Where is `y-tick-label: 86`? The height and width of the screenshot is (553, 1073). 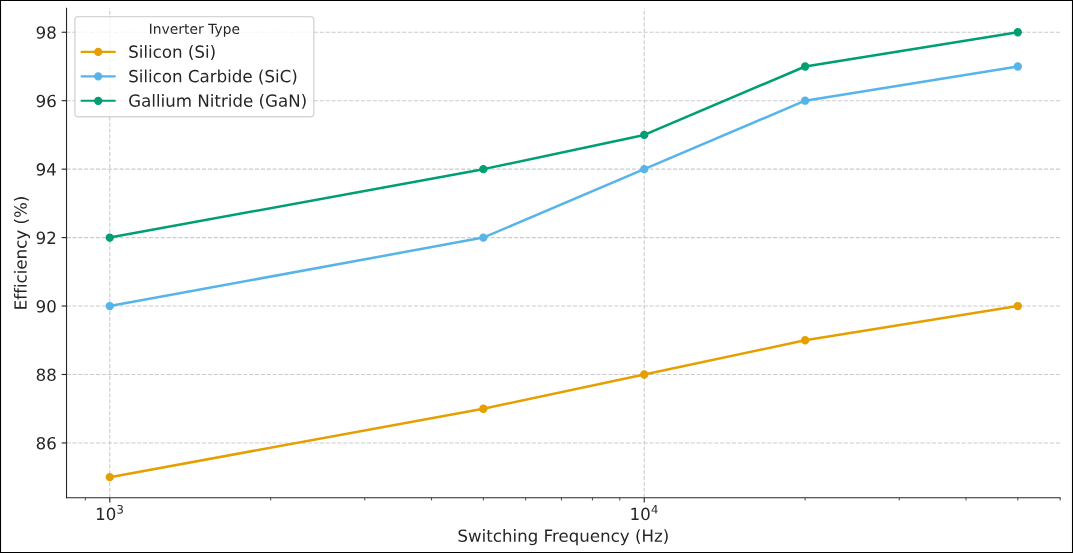
y-tick-label: 86 is located at coordinates (46, 443).